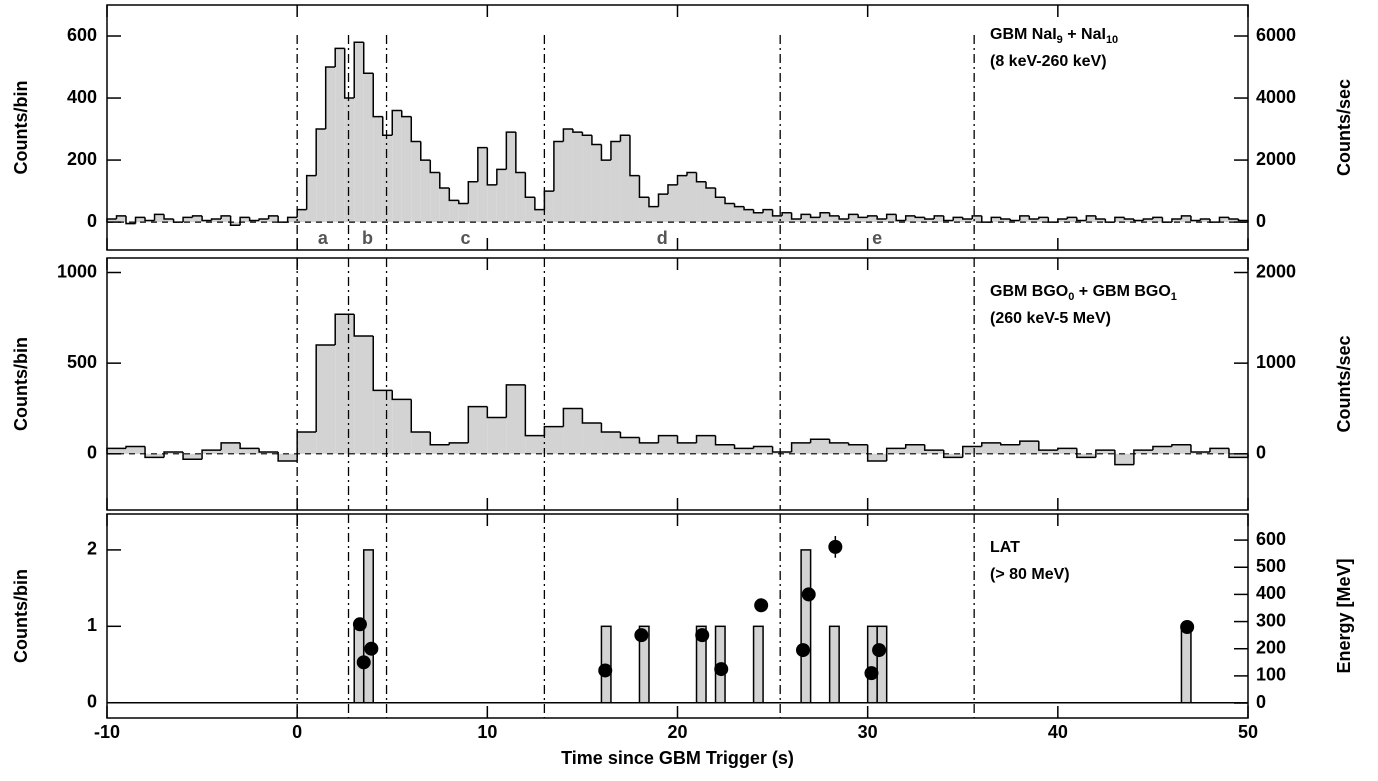 The width and height of the screenshot is (1378, 781). I want to click on x-tick-label: 10, so click(487, 732).